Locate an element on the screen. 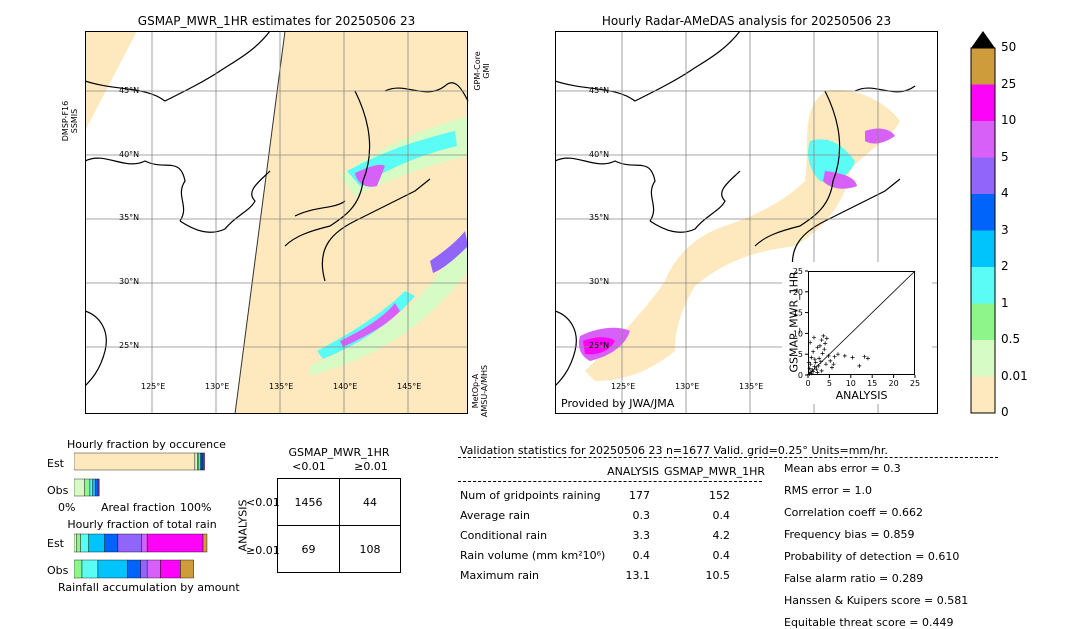  validation-score: Hanssen & Kuipers score = 0.581 is located at coordinates (876, 600).